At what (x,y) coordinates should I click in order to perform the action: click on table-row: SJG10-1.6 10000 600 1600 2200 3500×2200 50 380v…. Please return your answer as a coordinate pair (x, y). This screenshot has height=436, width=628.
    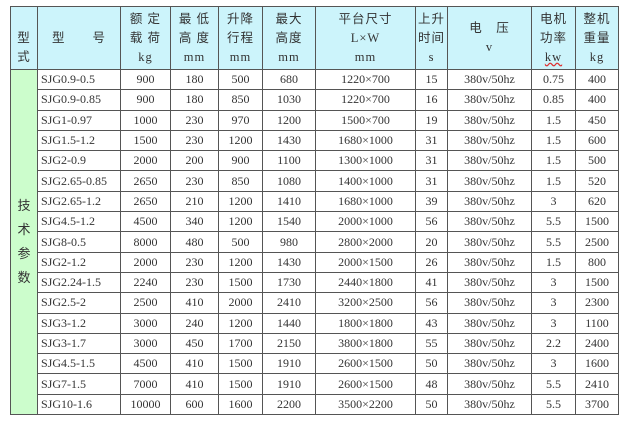
    Looking at the image, I should click on (315, 404).